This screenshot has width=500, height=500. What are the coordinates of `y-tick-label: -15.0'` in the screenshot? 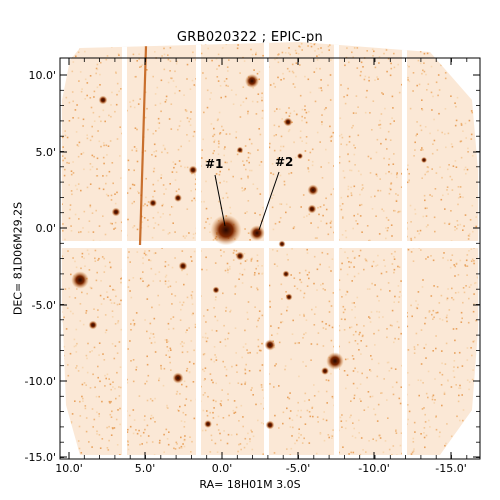 It's located at (41, 457).